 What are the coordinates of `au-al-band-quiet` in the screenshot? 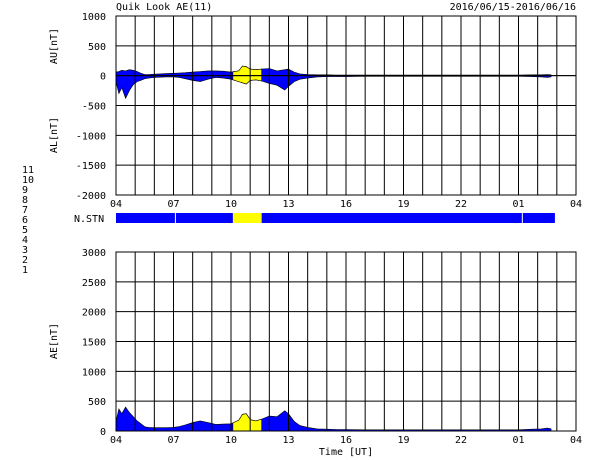 It's located at (333, 82).